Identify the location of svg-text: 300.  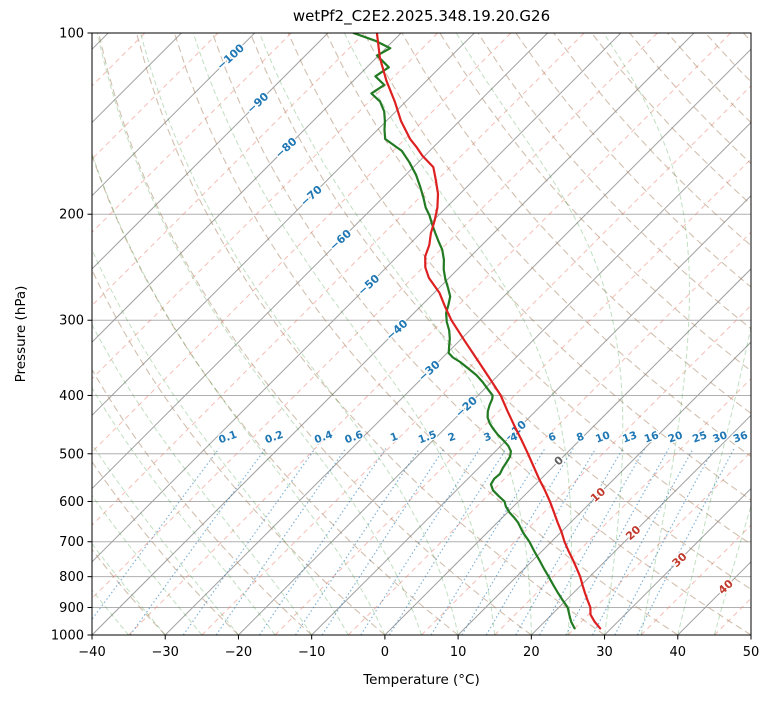
(71, 321).